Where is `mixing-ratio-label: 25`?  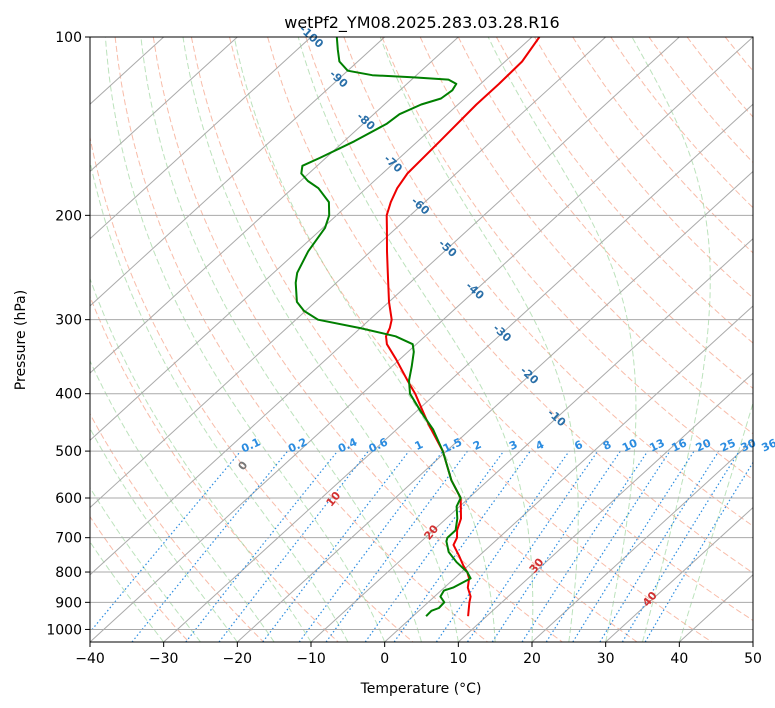 mixing-ratio-label: 25 is located at coordinates (727, 445).